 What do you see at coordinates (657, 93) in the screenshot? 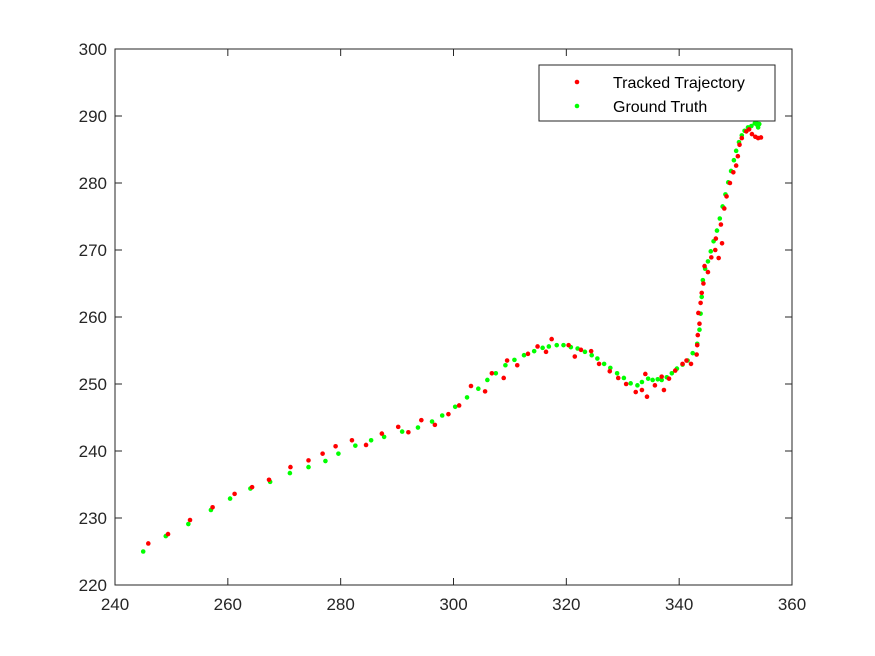
I see `legend: Tracked Trajectory Ground Truth` at bounding box center [657, 93].